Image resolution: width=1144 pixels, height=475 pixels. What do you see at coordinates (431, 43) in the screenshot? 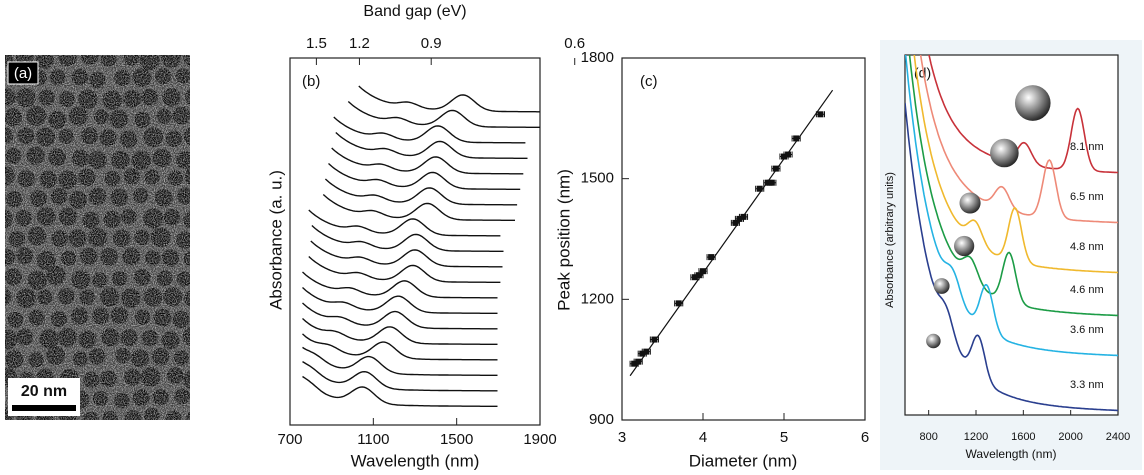
I see `x2-tick-label: 0.9` at bounding box center [431, 43].